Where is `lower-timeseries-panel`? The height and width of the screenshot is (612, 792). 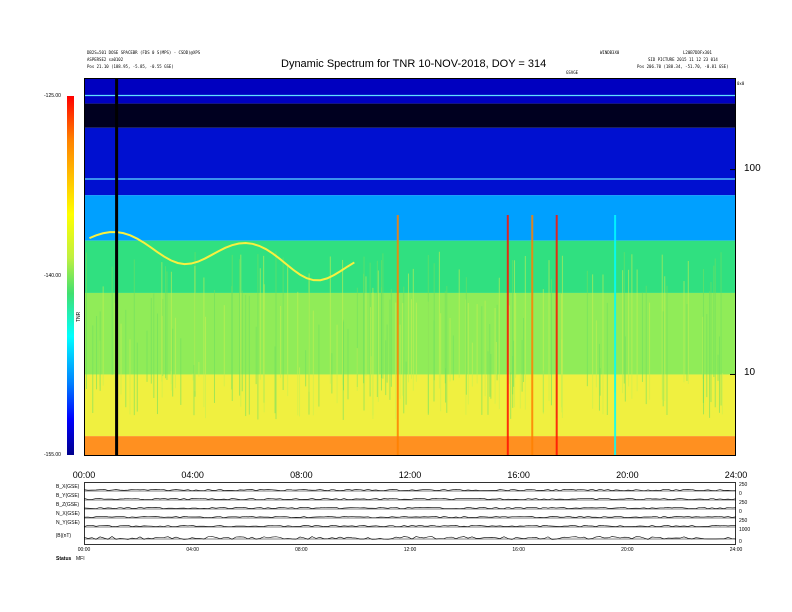 lower-timeseries-panel is located at coordinates (410, 513).